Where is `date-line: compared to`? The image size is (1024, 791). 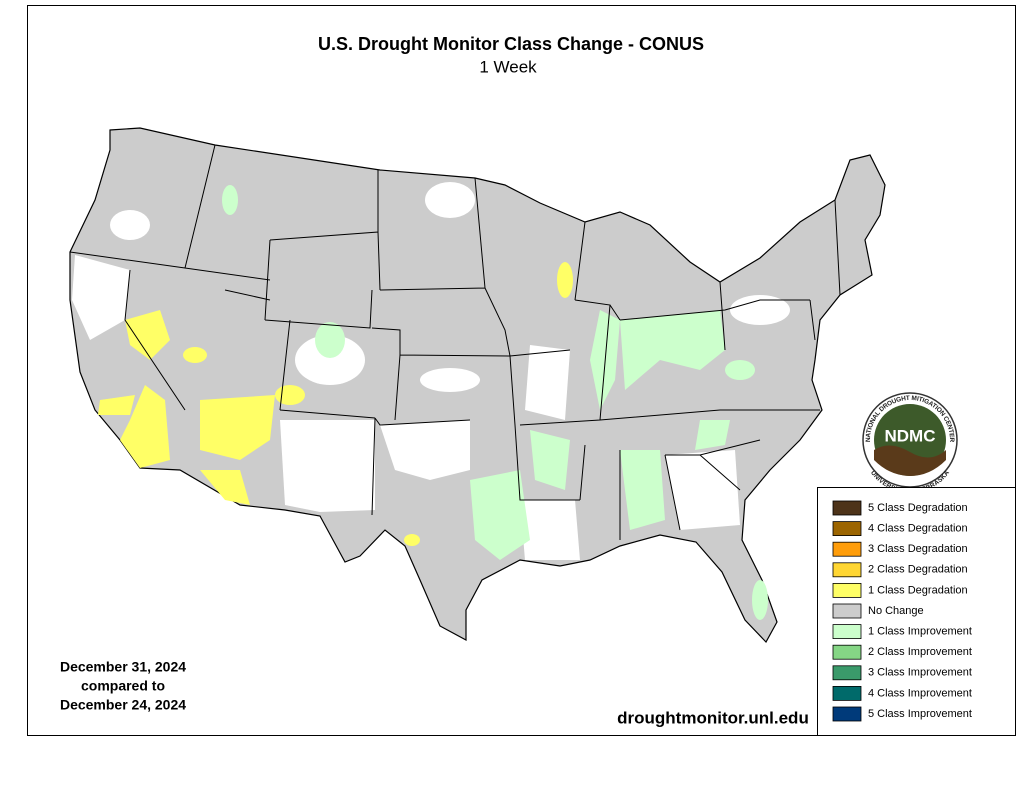 date-line: compared to is located at coordinates (123, 686).